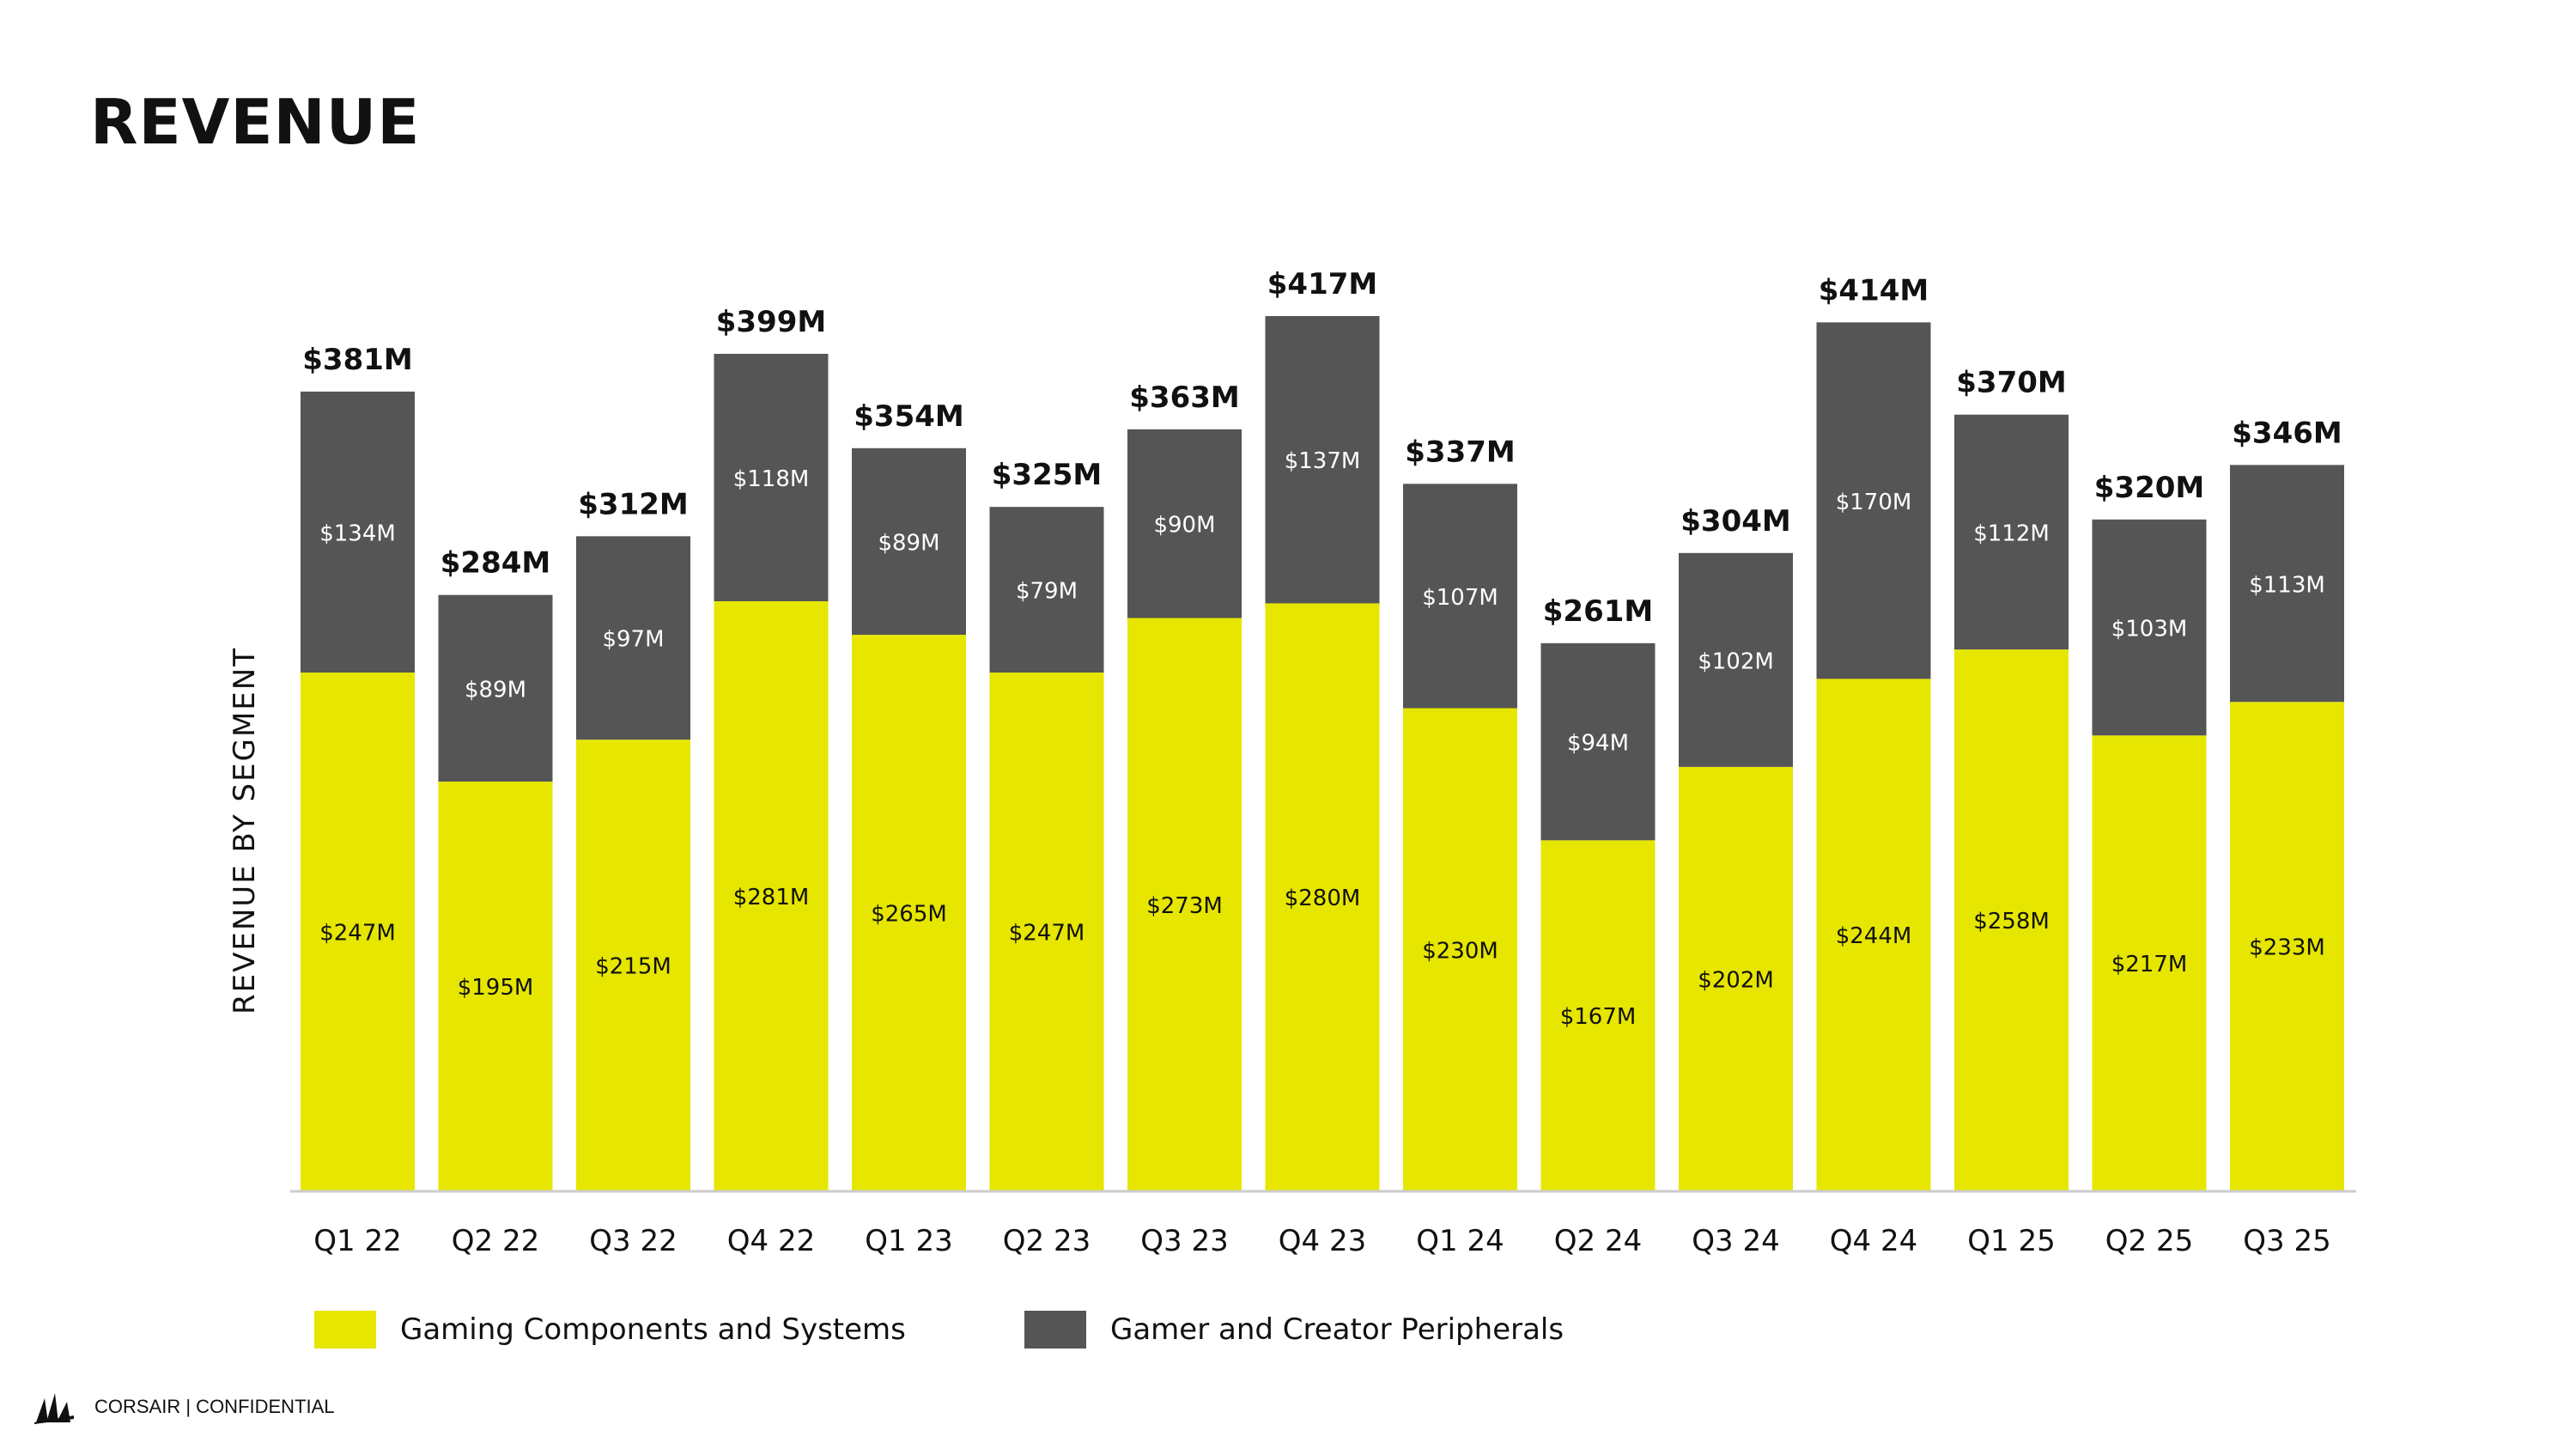 This screenshot has width=2576, height=1449. What do you see at coordinates (2011, 383) in the screenshot?
I see `data-label-total: $370M` at bounding box center [2011, 383].